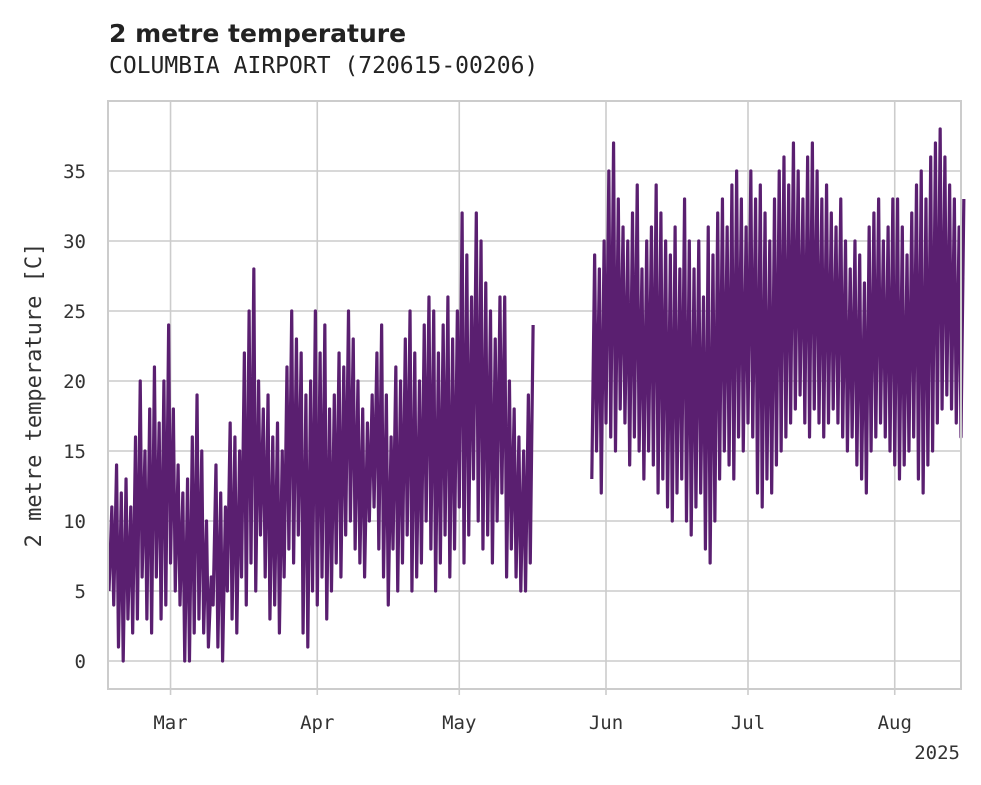  I want to click on y-tick-label-10: 10, so click(74, 522).